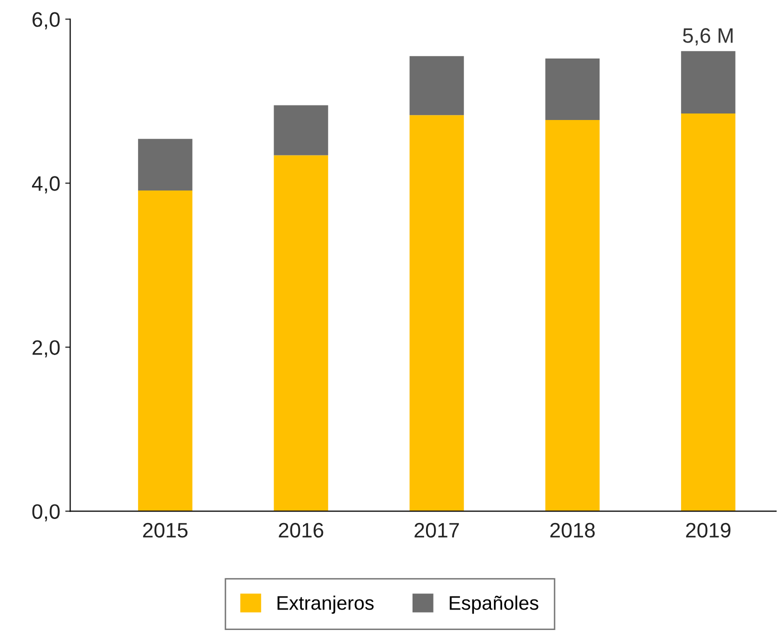  I want to click on x-tick-label: 2019, so click(708, 530).